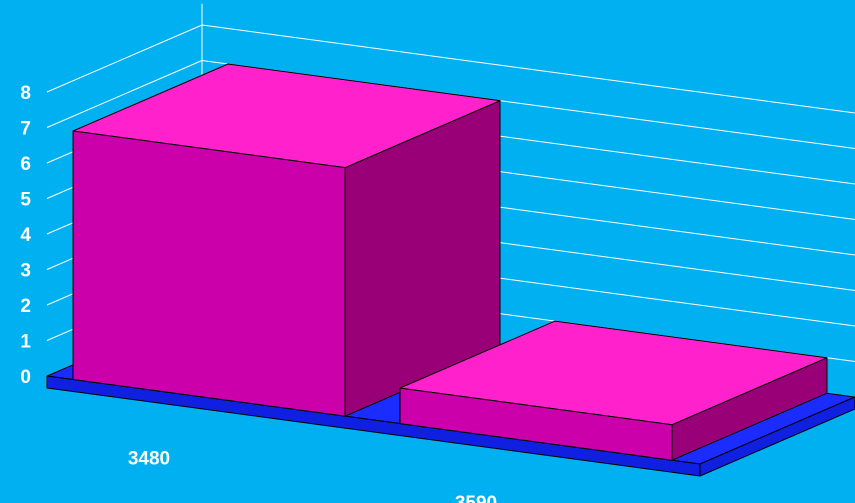  Describe the element at coordinates (25, 271) in the screenshot. I see `y-tick-label: 3` at that location.